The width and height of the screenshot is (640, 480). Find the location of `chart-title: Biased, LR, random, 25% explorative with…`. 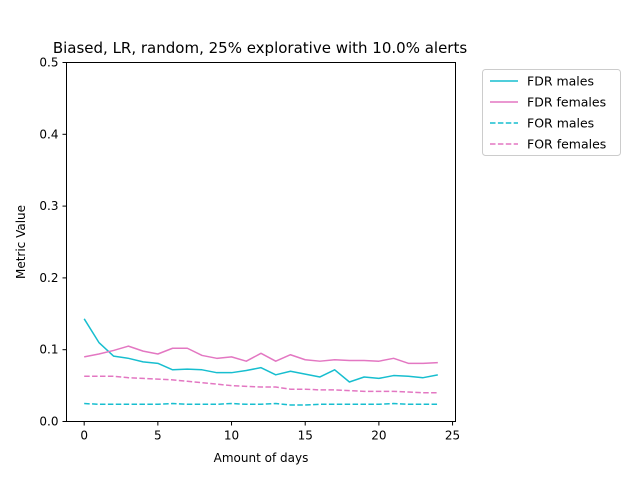

chart-title: Biased, LR, random, 25% explorative with… is located at coordinates (260, 48).